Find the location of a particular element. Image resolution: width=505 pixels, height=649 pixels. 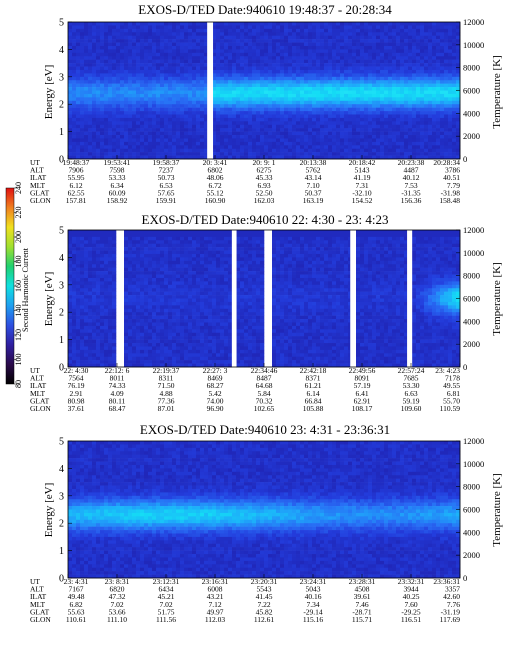

y2-tick-label: 6000 is located at coordinates (471, 299).